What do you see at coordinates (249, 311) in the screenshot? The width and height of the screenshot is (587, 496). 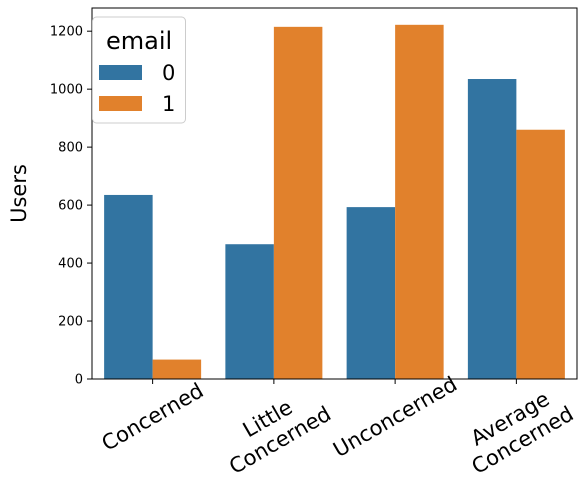 I see `bar-series-0-little-concerned` at bounding box center [249, 311].